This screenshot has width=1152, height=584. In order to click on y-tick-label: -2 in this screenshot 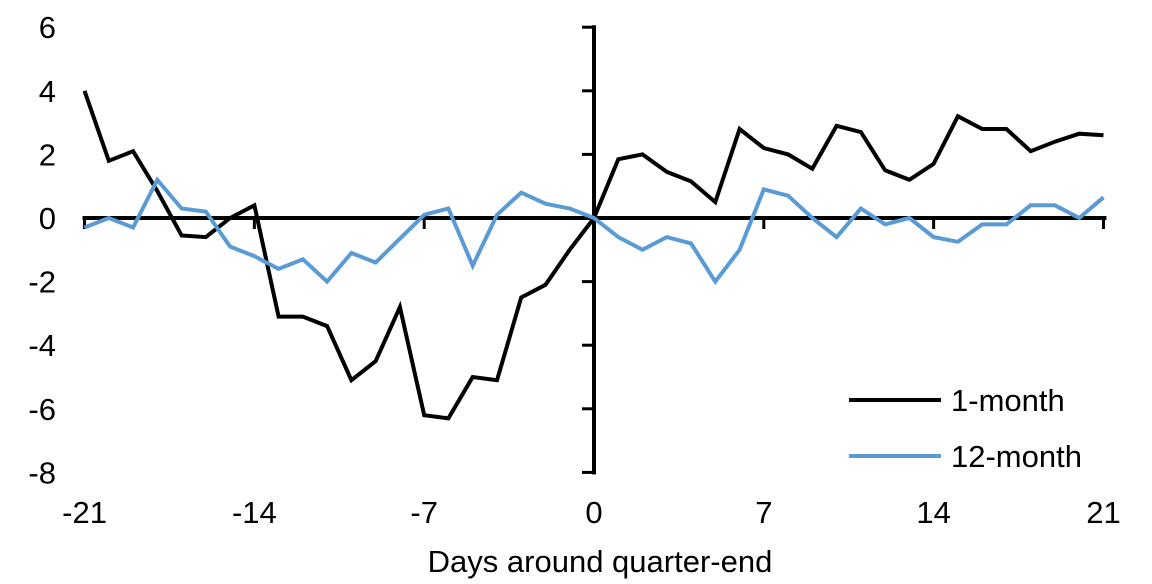, I will do `click(42, 282)`.